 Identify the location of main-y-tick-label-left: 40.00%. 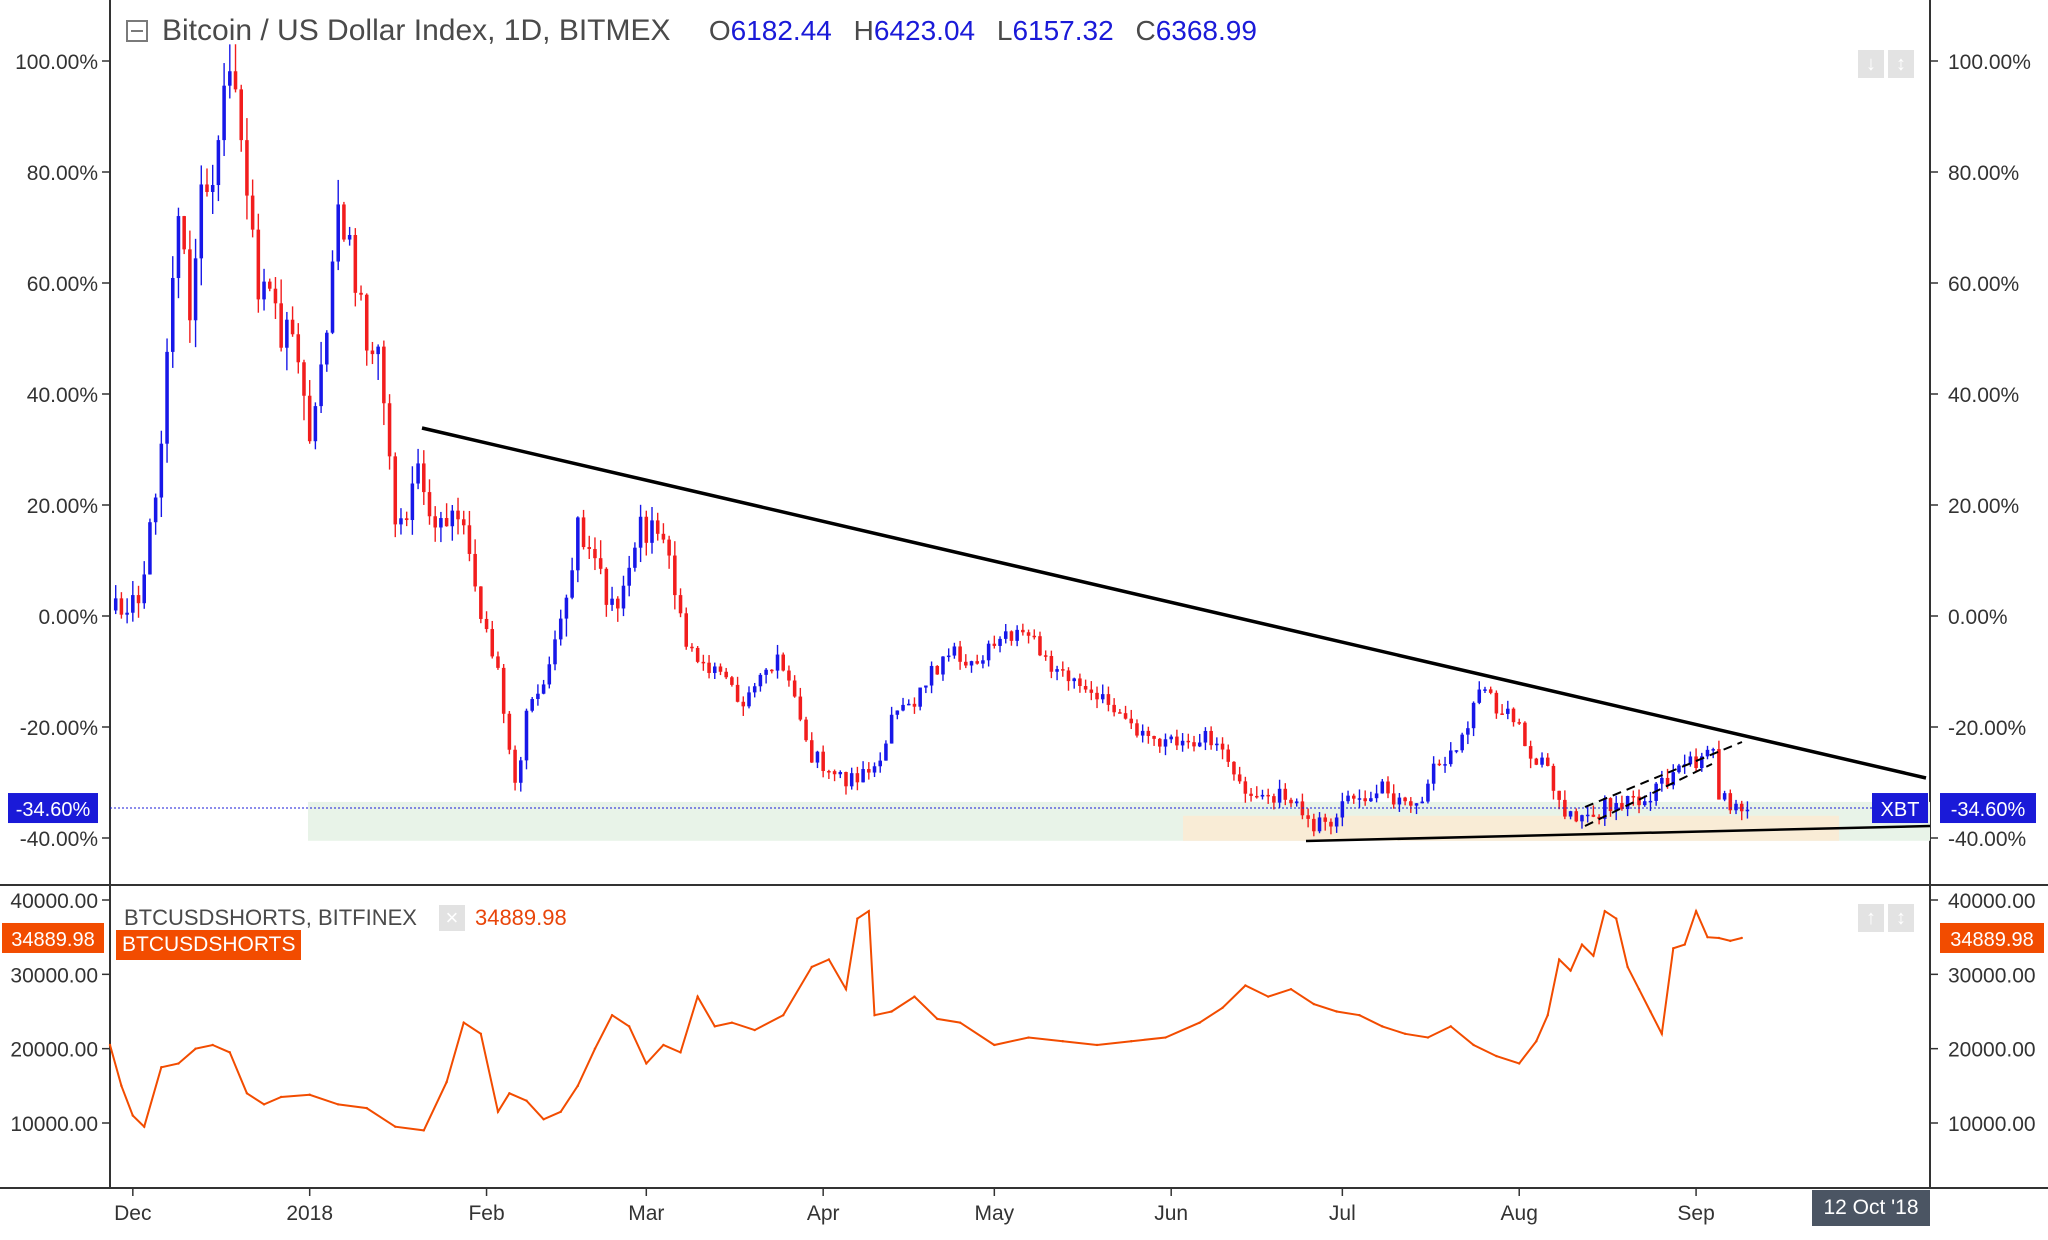
(62, 395).